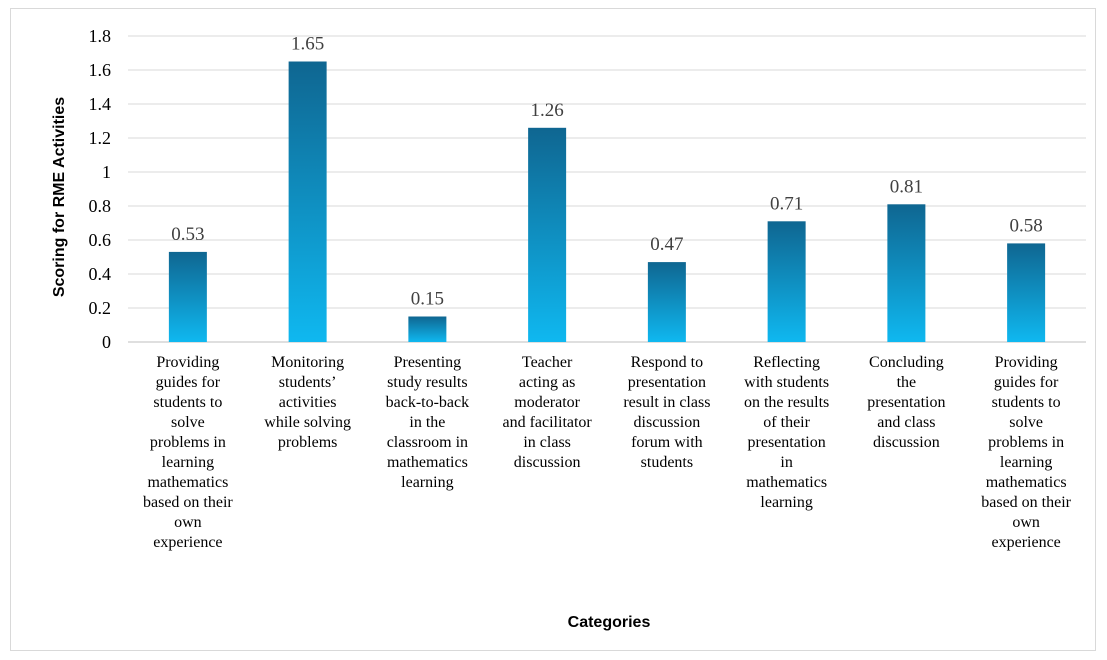 Image resolution: width=1107 pixels, height=660 pixels. I want to click on y-tick-label: 0.8, so click(100, 206).